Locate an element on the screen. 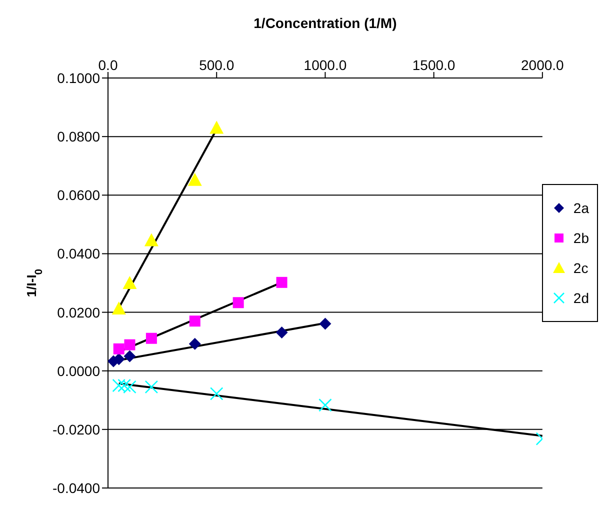 The image size is (616, 507). y-tick-label: -0.0200 is located at coordinates (76, 429).